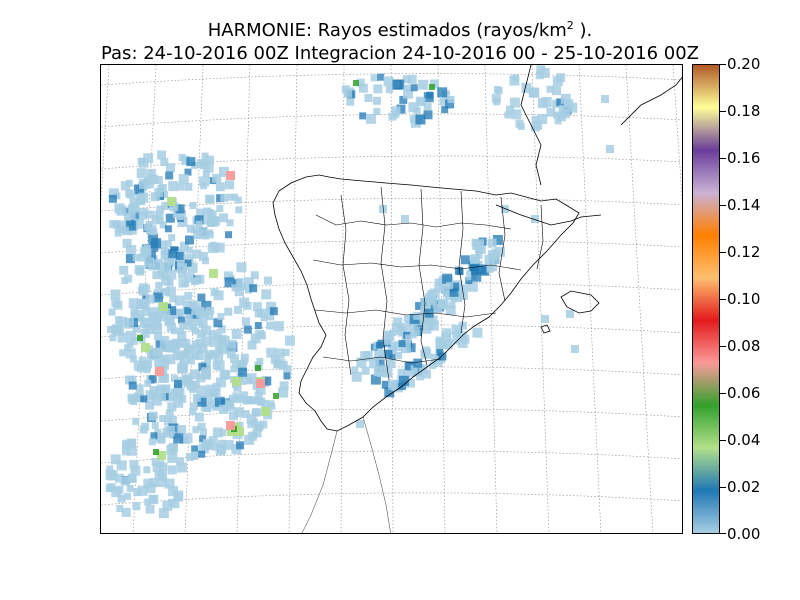 Image resolution: width=800 pixels, height=600 pixels. What do you see at coordinates (744, 346) in the screenshot?
I see `colorbar-tick-label: 0.08` at bounding box center [744, 346].